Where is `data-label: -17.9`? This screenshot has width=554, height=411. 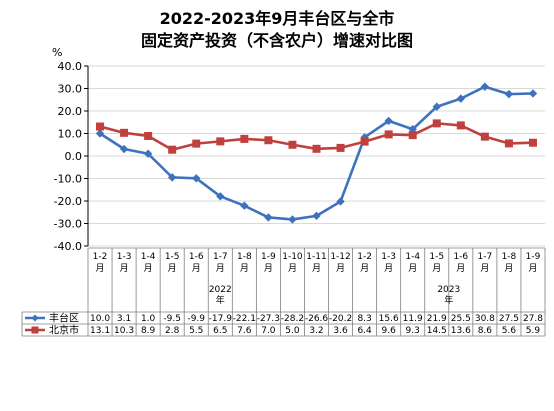
data-label: -17.9 is located at coordinates (221, 319).